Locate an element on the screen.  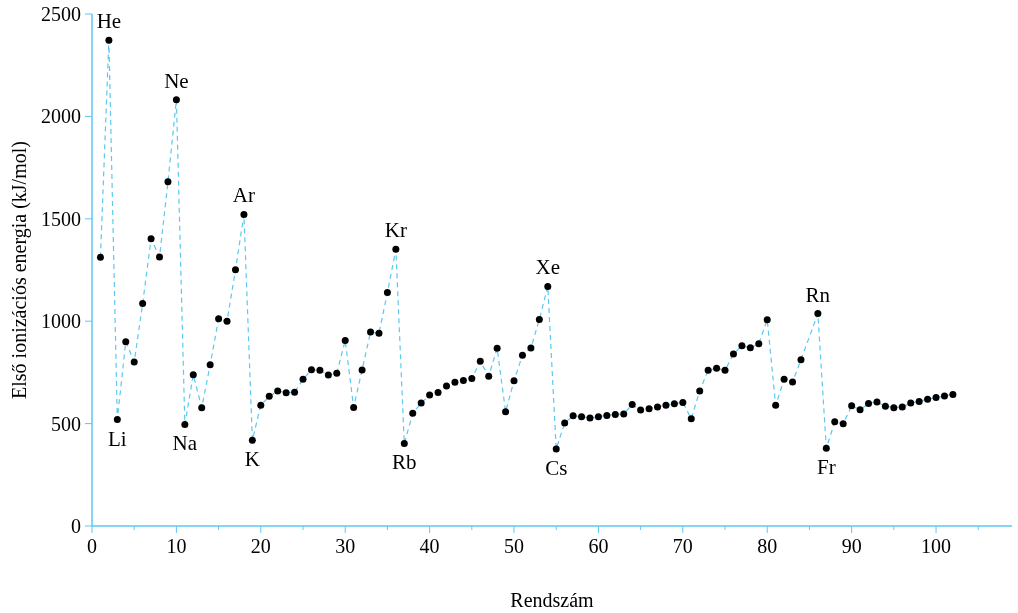
x-tick-label: 70 is located at coordinates (682, 546).